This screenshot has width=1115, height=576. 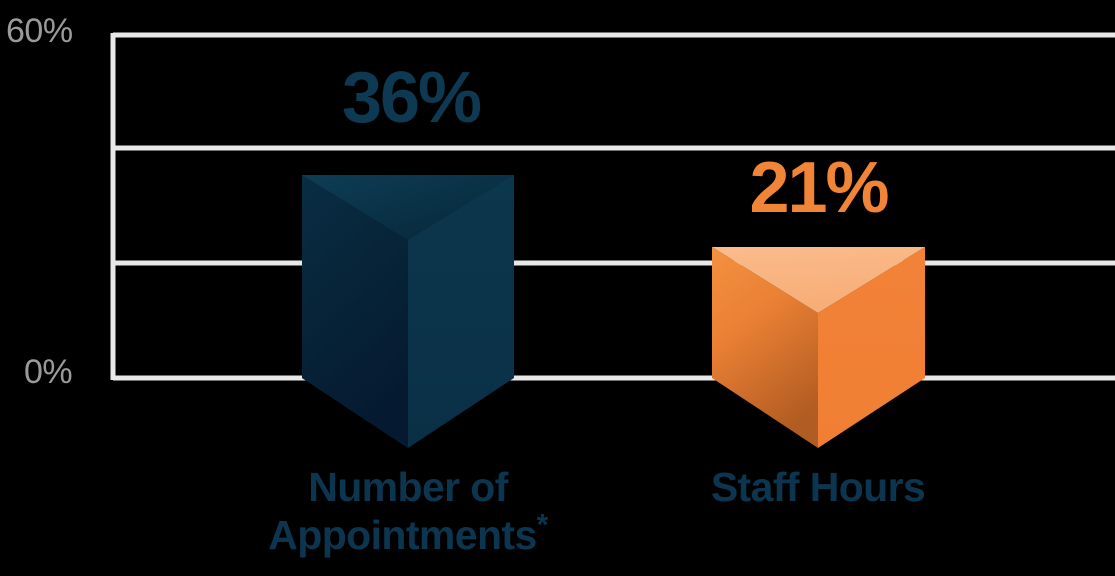 I want to click on bar-appointments, so click(x=408, y=311).